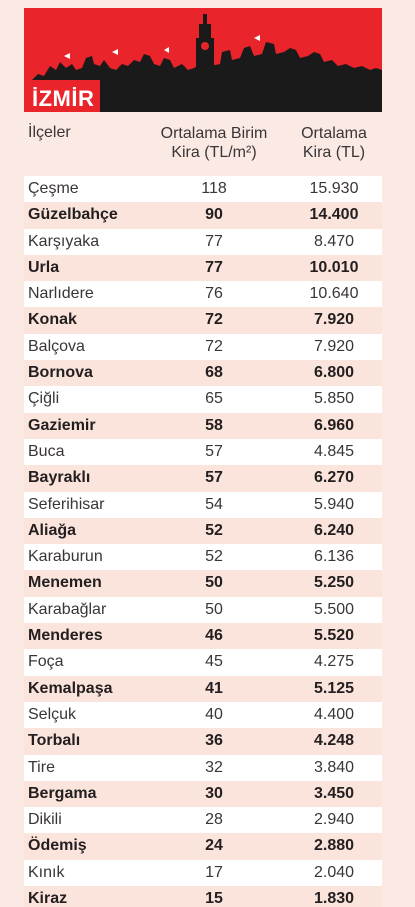 Image resolution: width=415 pixels, height=907 pixels. What do you see at coordinates (214, 767) in the screenshot?
I see `unit-rent-cell: 32` at bounding box center [214, 767].